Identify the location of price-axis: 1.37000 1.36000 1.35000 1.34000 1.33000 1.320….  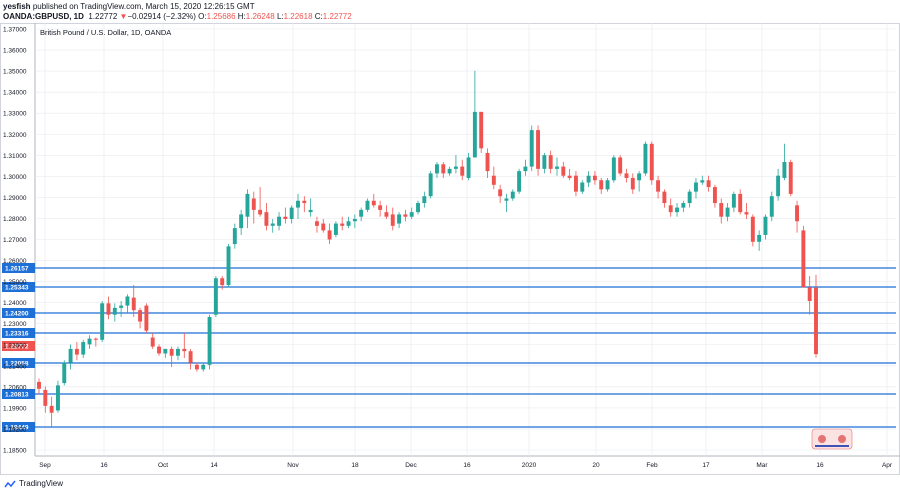
(15, 241).